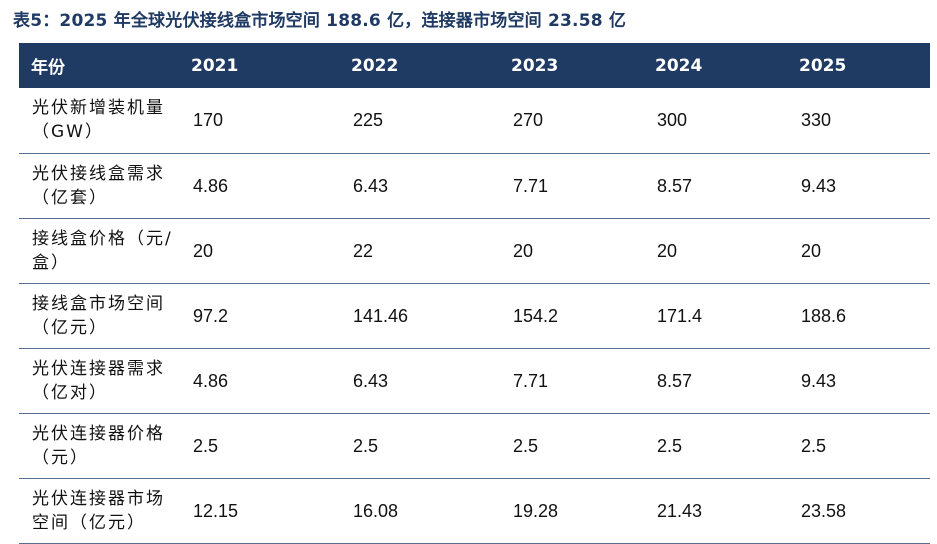  What do you see at coordinates (419, 316) in the screenshot?
I see `table-cell: 141.46` at bounding box center [419, 316].